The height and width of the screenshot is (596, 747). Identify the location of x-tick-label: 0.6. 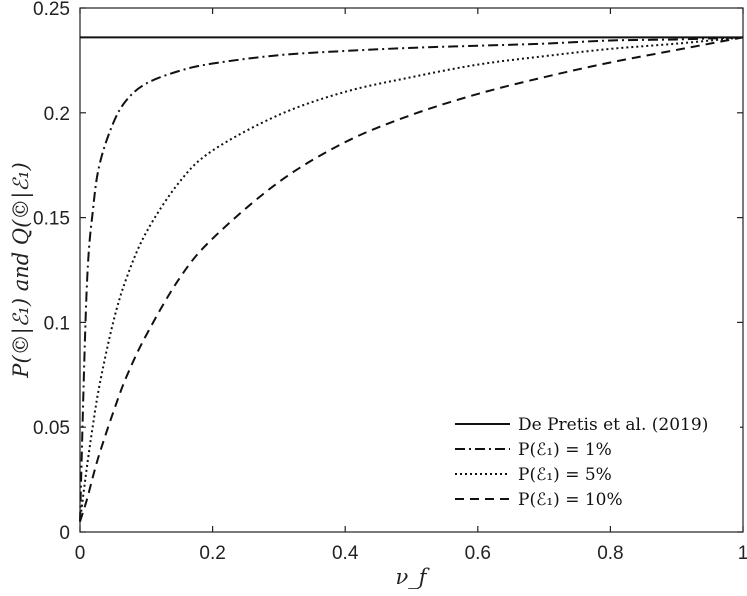
(478, 553).